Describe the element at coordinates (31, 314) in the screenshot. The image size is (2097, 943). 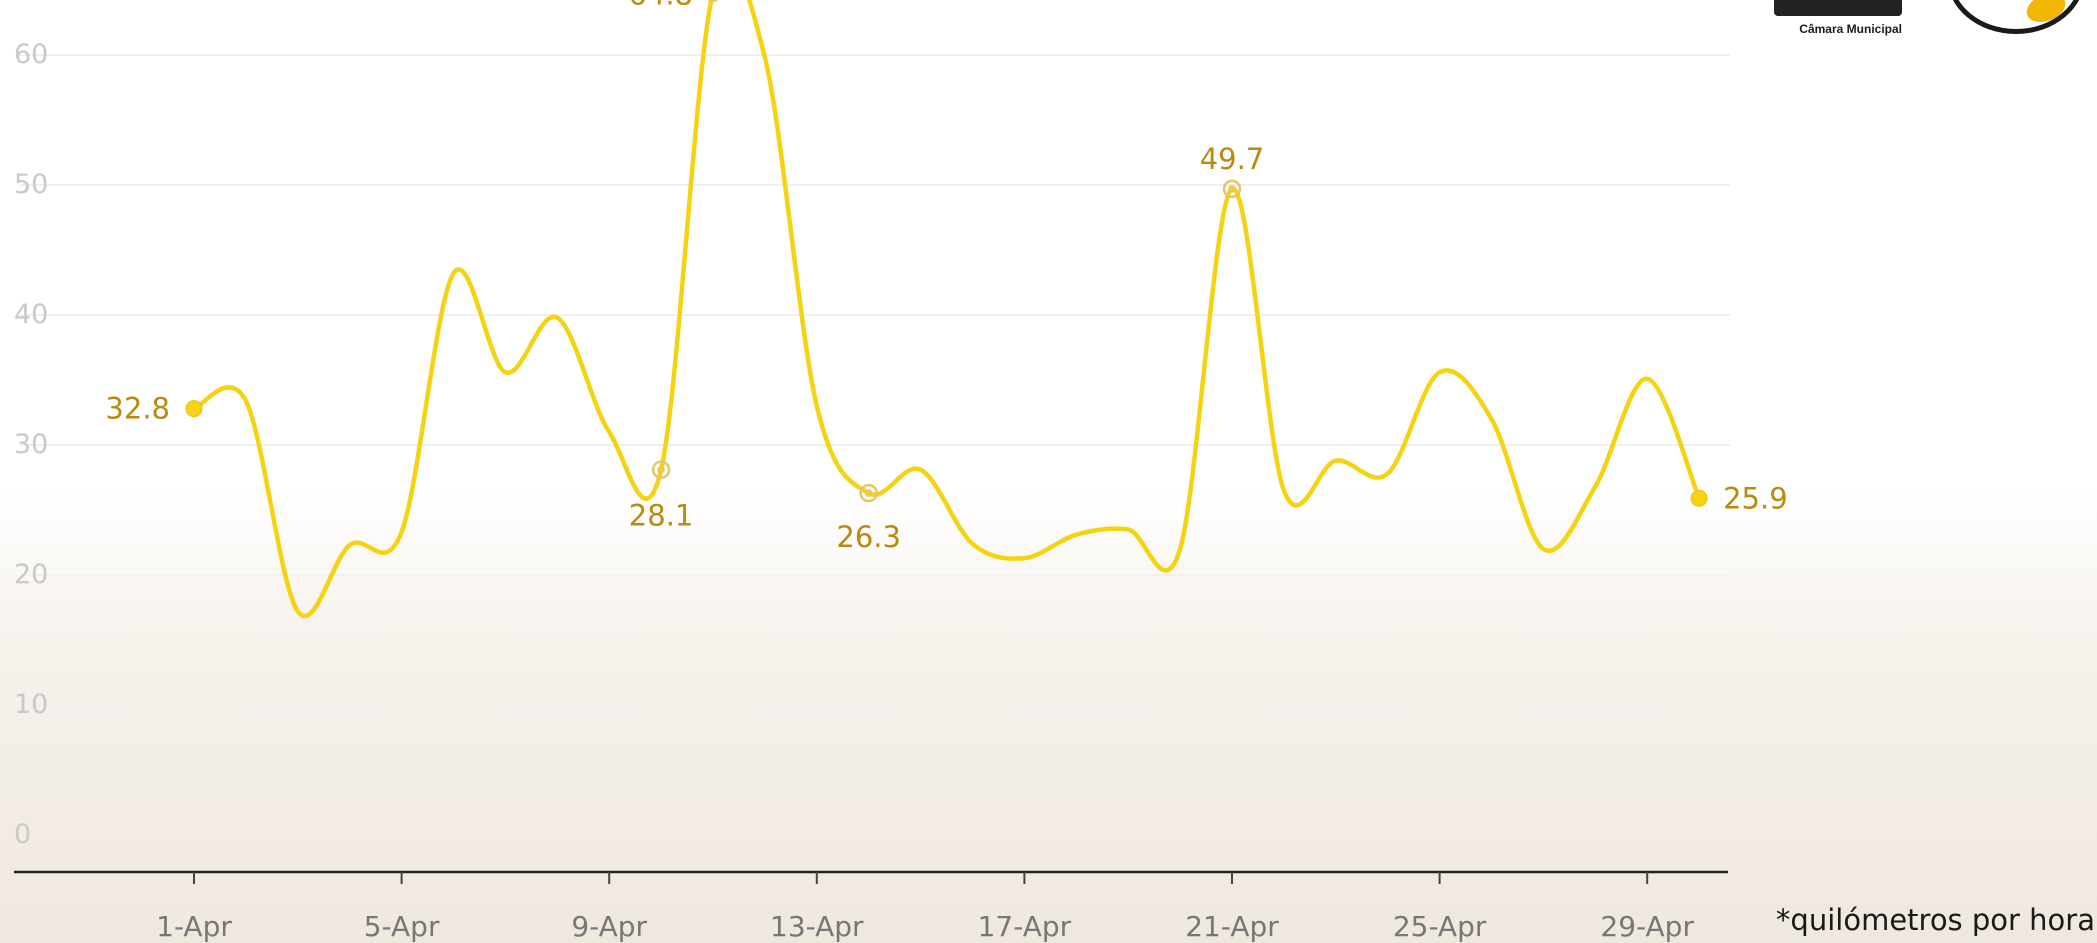
I see `y-tick-label-40: 40` at that location.